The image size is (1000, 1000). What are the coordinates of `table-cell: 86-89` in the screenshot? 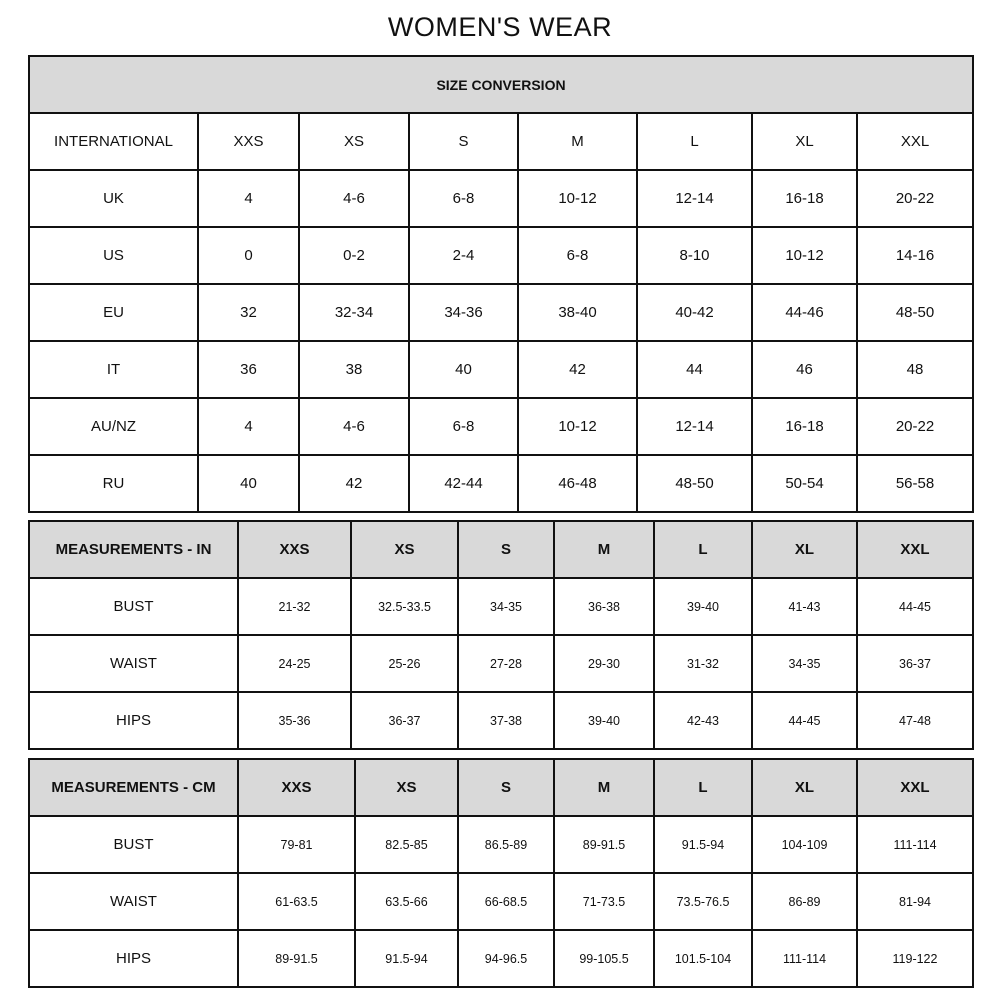 It's located at (804, 901).